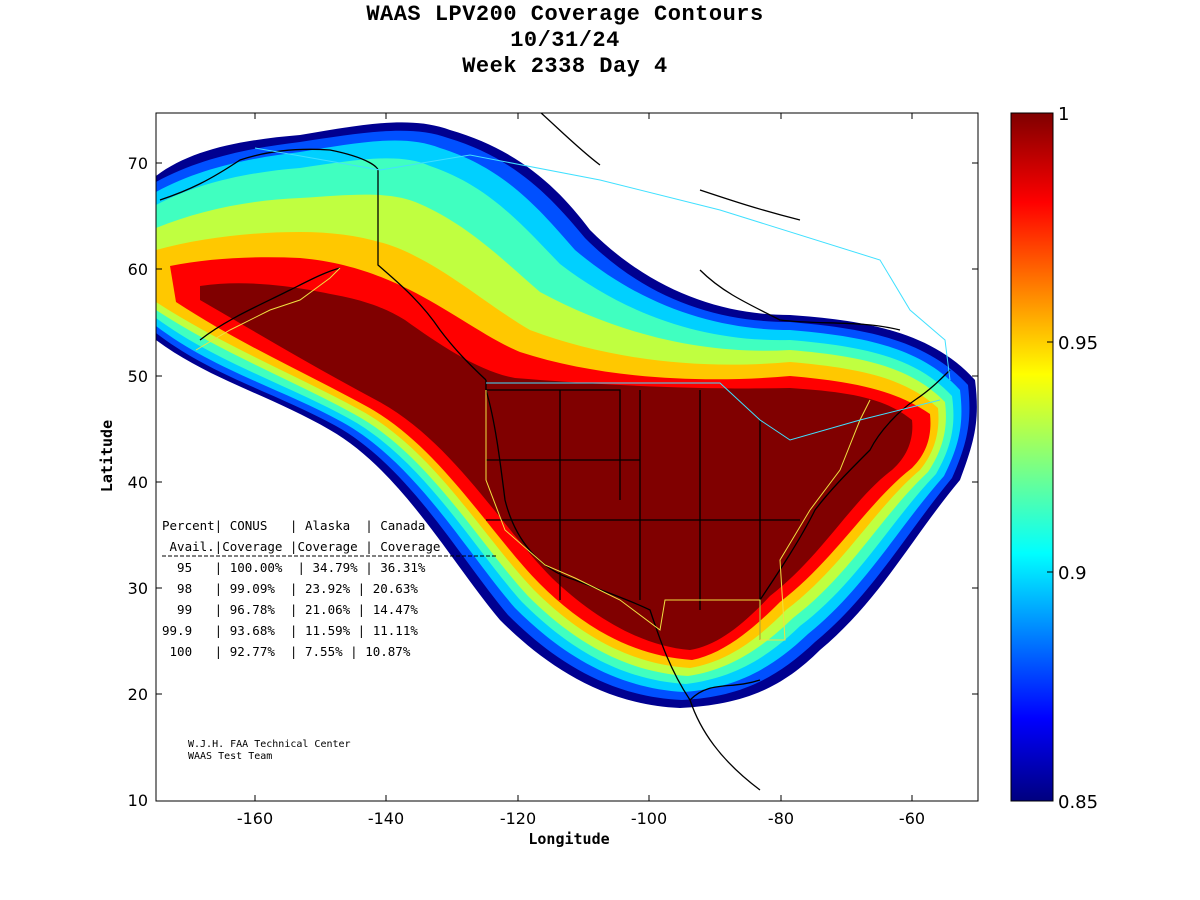 The height and width of the screenshot is (900, 1200). I want to click on table-header: Avail.|Coverage |Coverage | Coverage, so click(301, 546).